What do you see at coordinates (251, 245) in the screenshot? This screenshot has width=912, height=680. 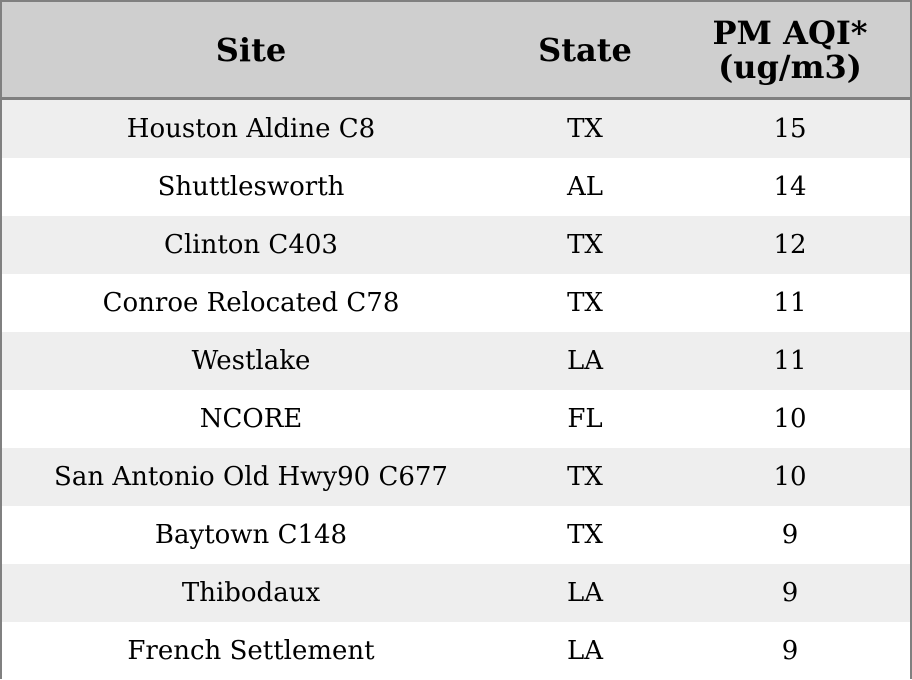 I see `cell-site: Clinton C403` at bounding box center [251, 245].